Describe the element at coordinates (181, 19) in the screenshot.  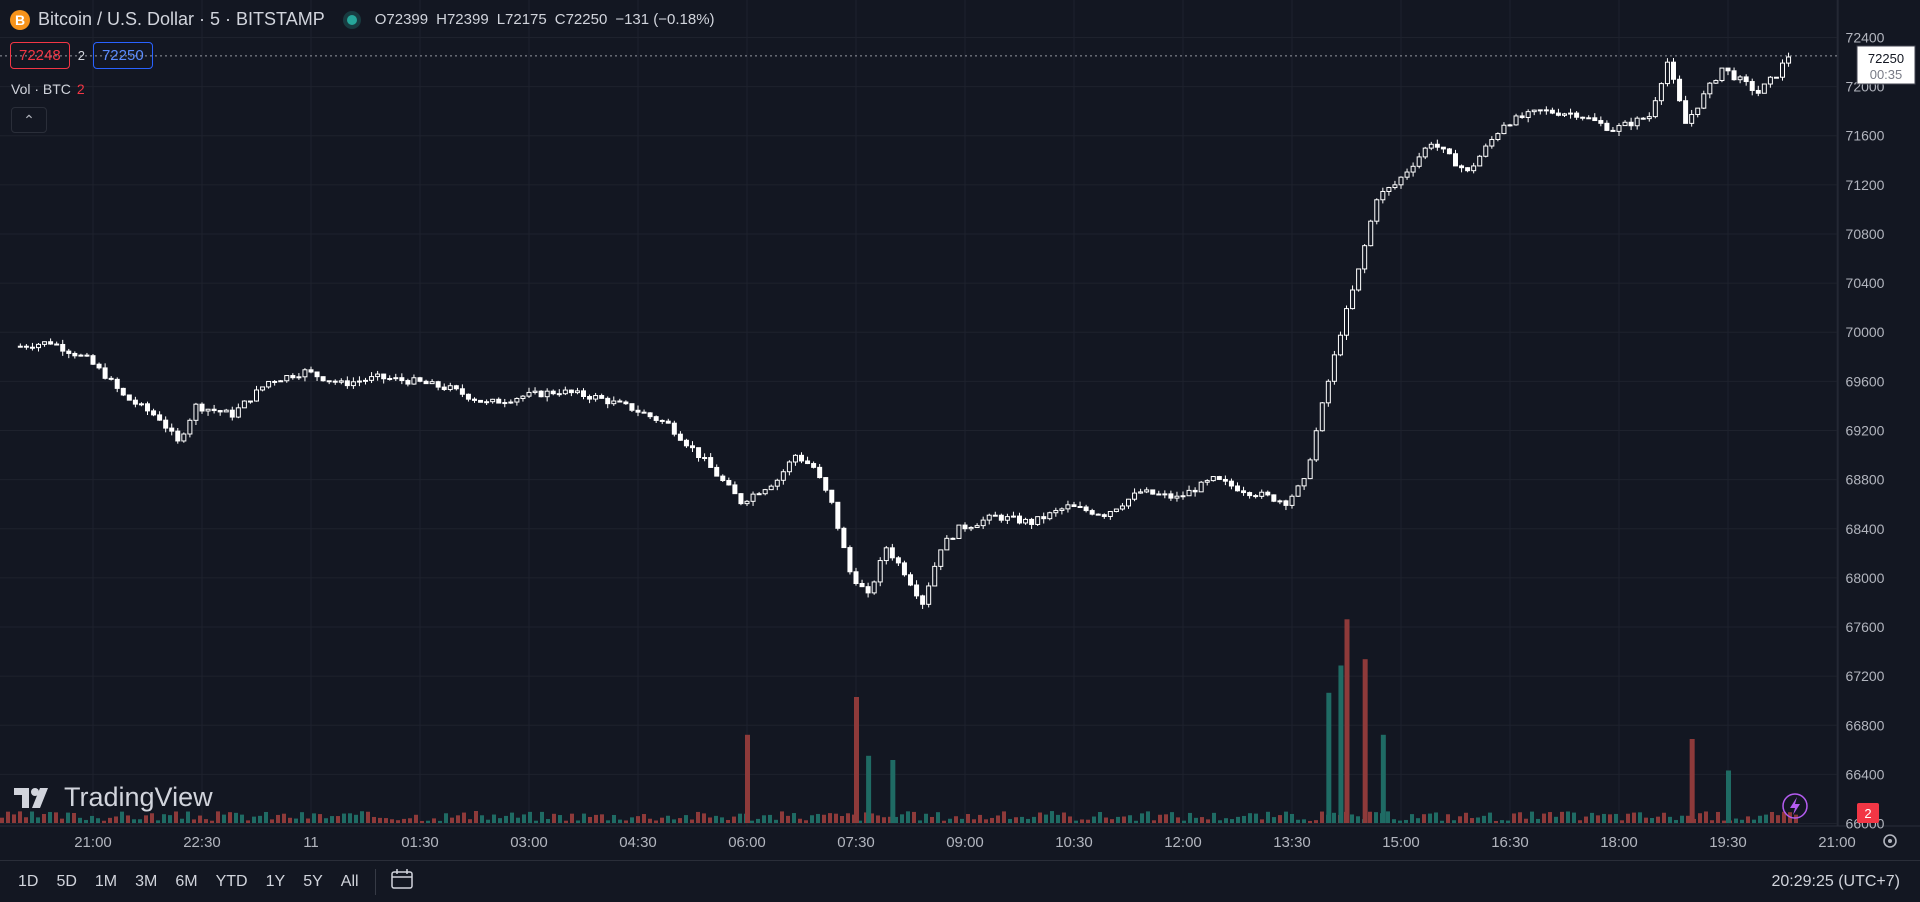
I see `symbol-title: Bitcoin / U.S. Dollar · 5 · BITSTAMP` at that location.